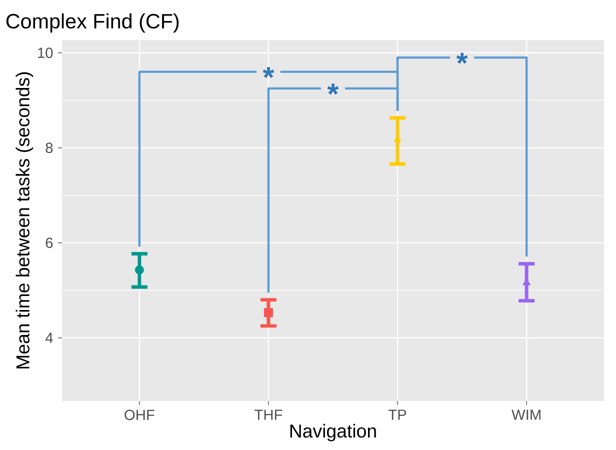  I want to click on x-tick-label: OHF, so click(139, 415).